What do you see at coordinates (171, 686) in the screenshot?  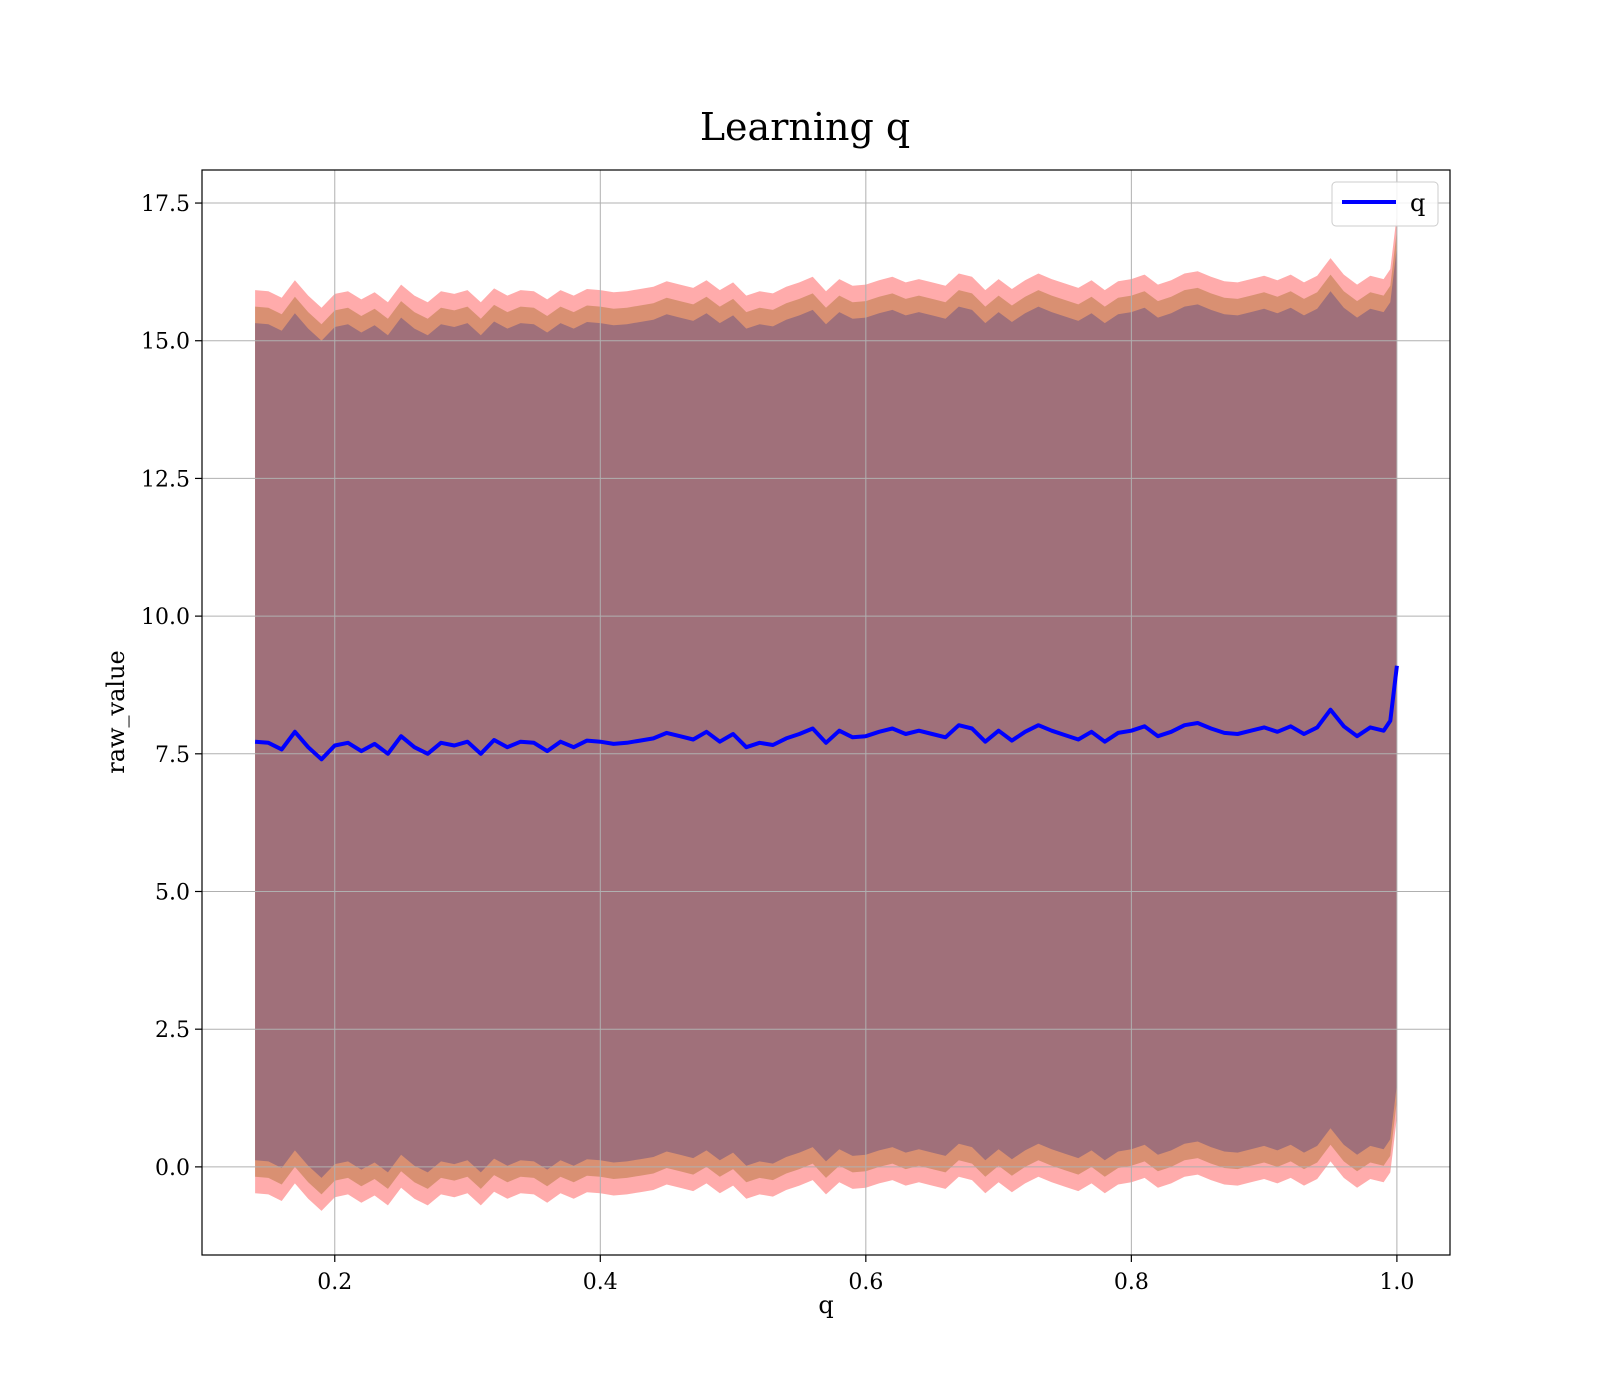 I see `y-axis: 0.0 2.5 5.0 7.5 10.0 12.5 15.0 17.5` at bounding box center [171, 686].